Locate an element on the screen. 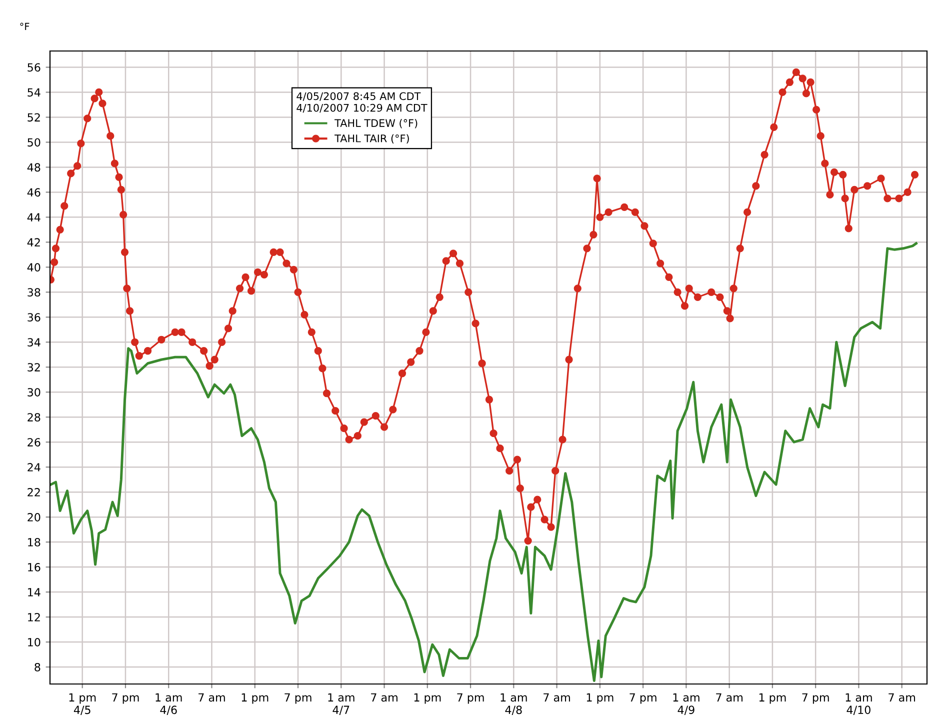 The image size is (929, 721). x-tick-label: 1 pm 4/5 is located at coordinates (82, 704).